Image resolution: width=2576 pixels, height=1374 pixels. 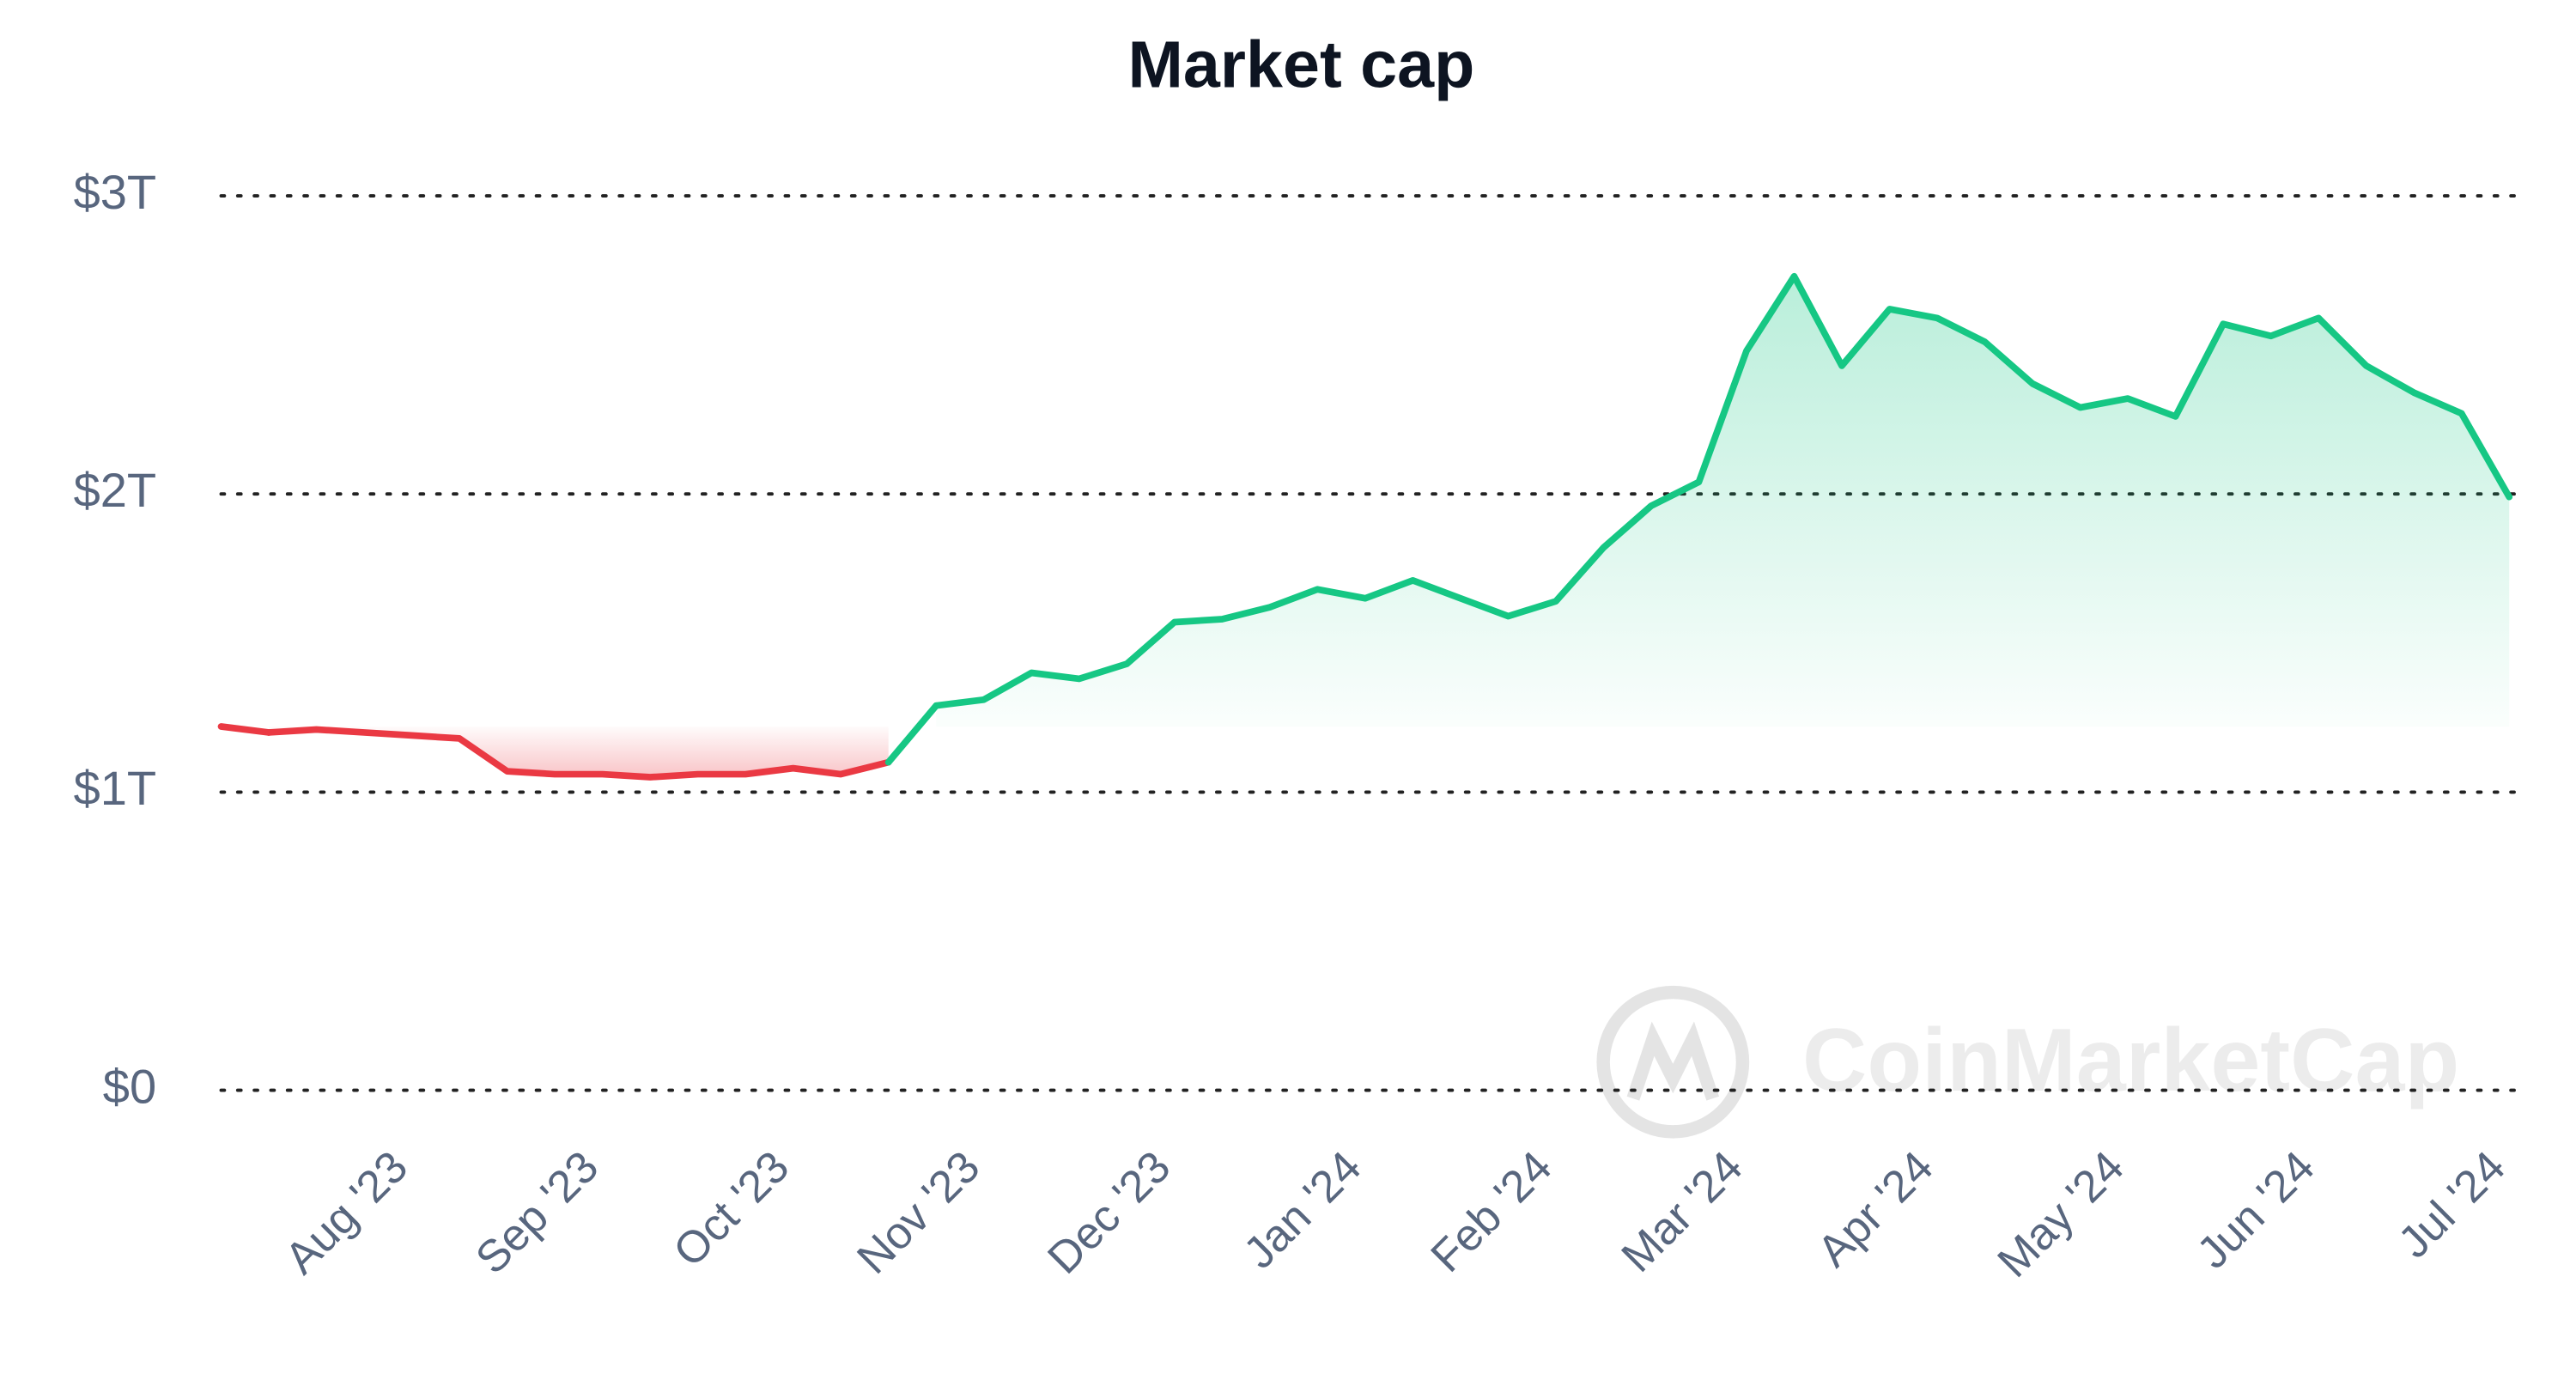 What do you see at coordinates (129, 1086) in the screenshot?
I see `y-tick-label: $0` at bounding box center [129, 1086].